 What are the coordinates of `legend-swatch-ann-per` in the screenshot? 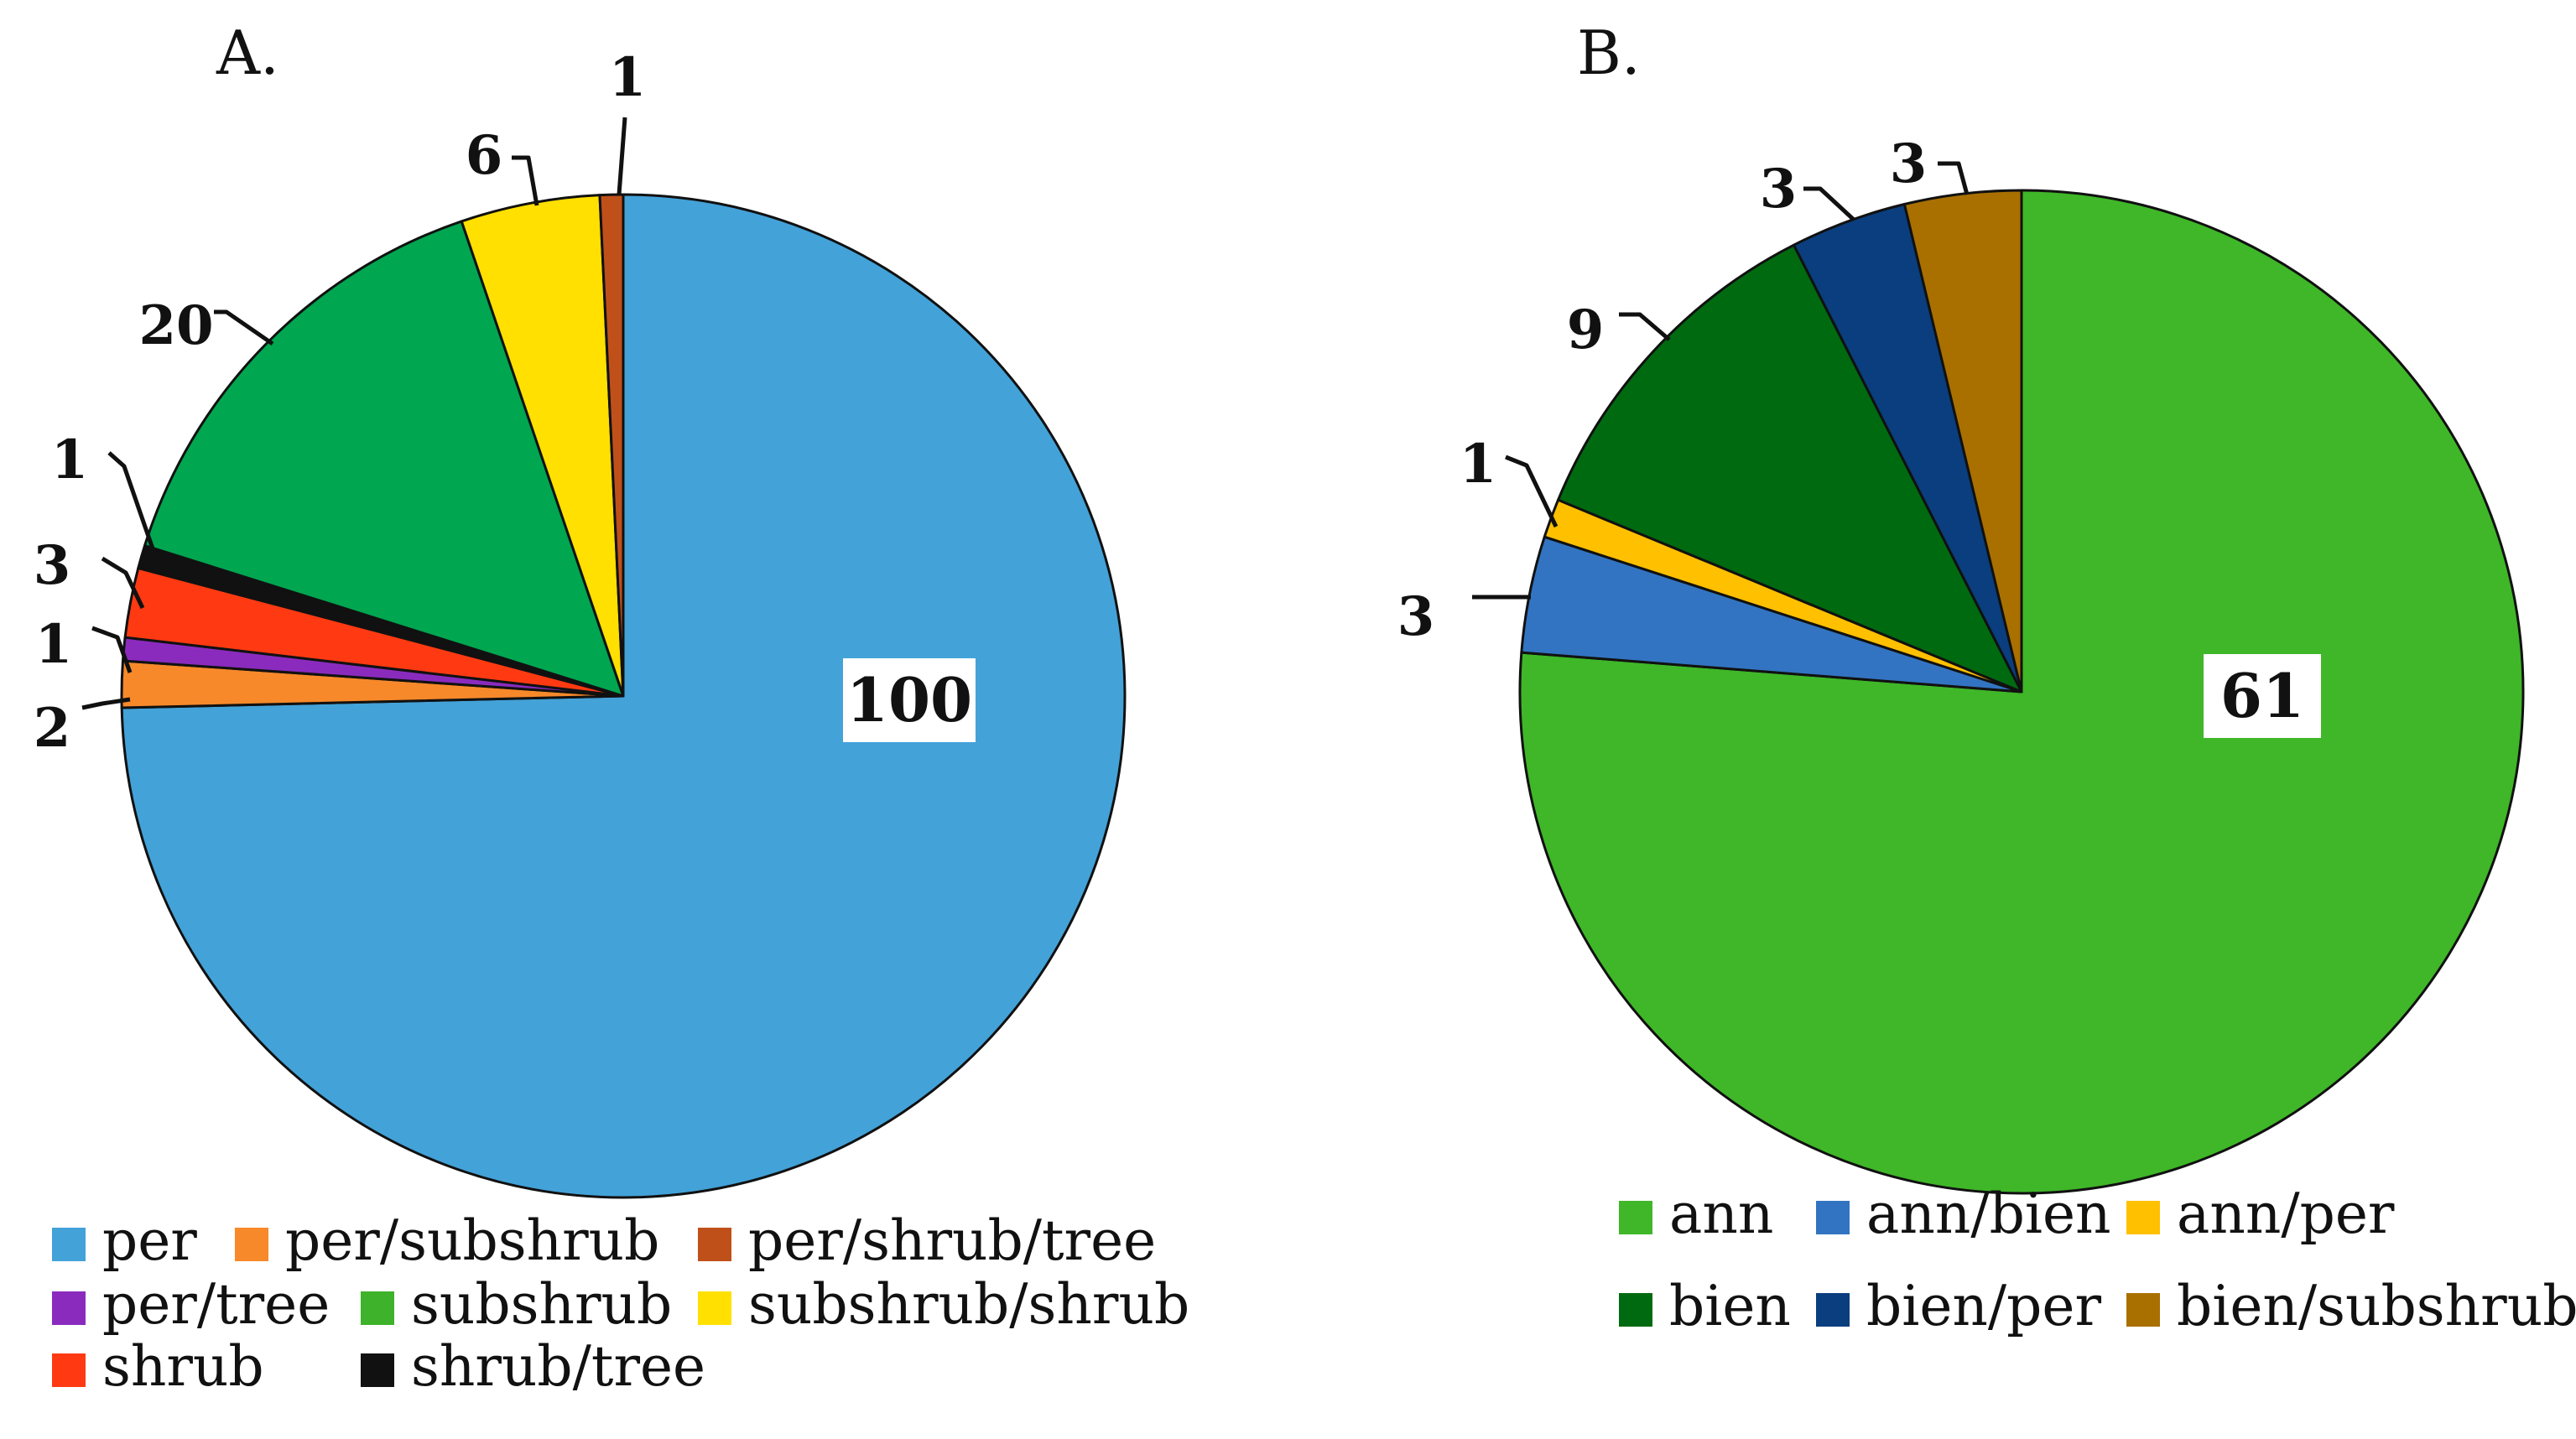 It's located at (2143, 1217).